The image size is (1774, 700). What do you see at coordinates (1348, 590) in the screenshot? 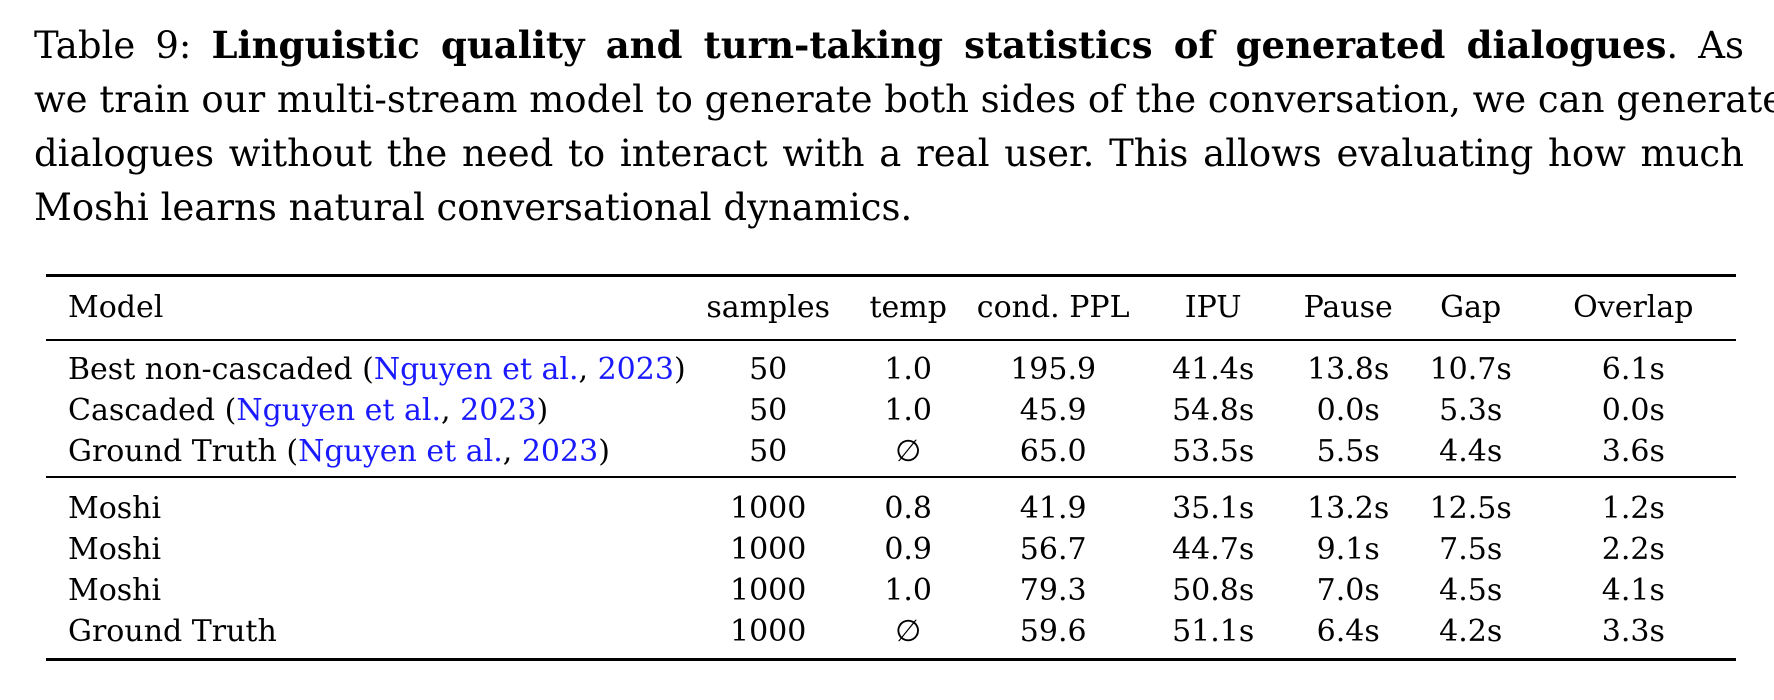
I see `pause-cell: 7.0s` at bounding box center [1348, 590].